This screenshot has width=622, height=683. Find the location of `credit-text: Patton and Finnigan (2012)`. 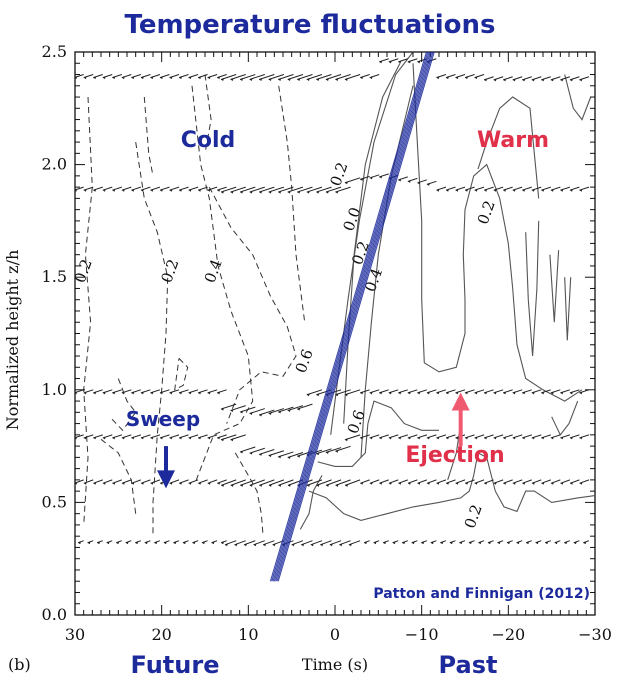

credit-text: Patton and Finnigan (2012) is located at coordinates (481, 594).